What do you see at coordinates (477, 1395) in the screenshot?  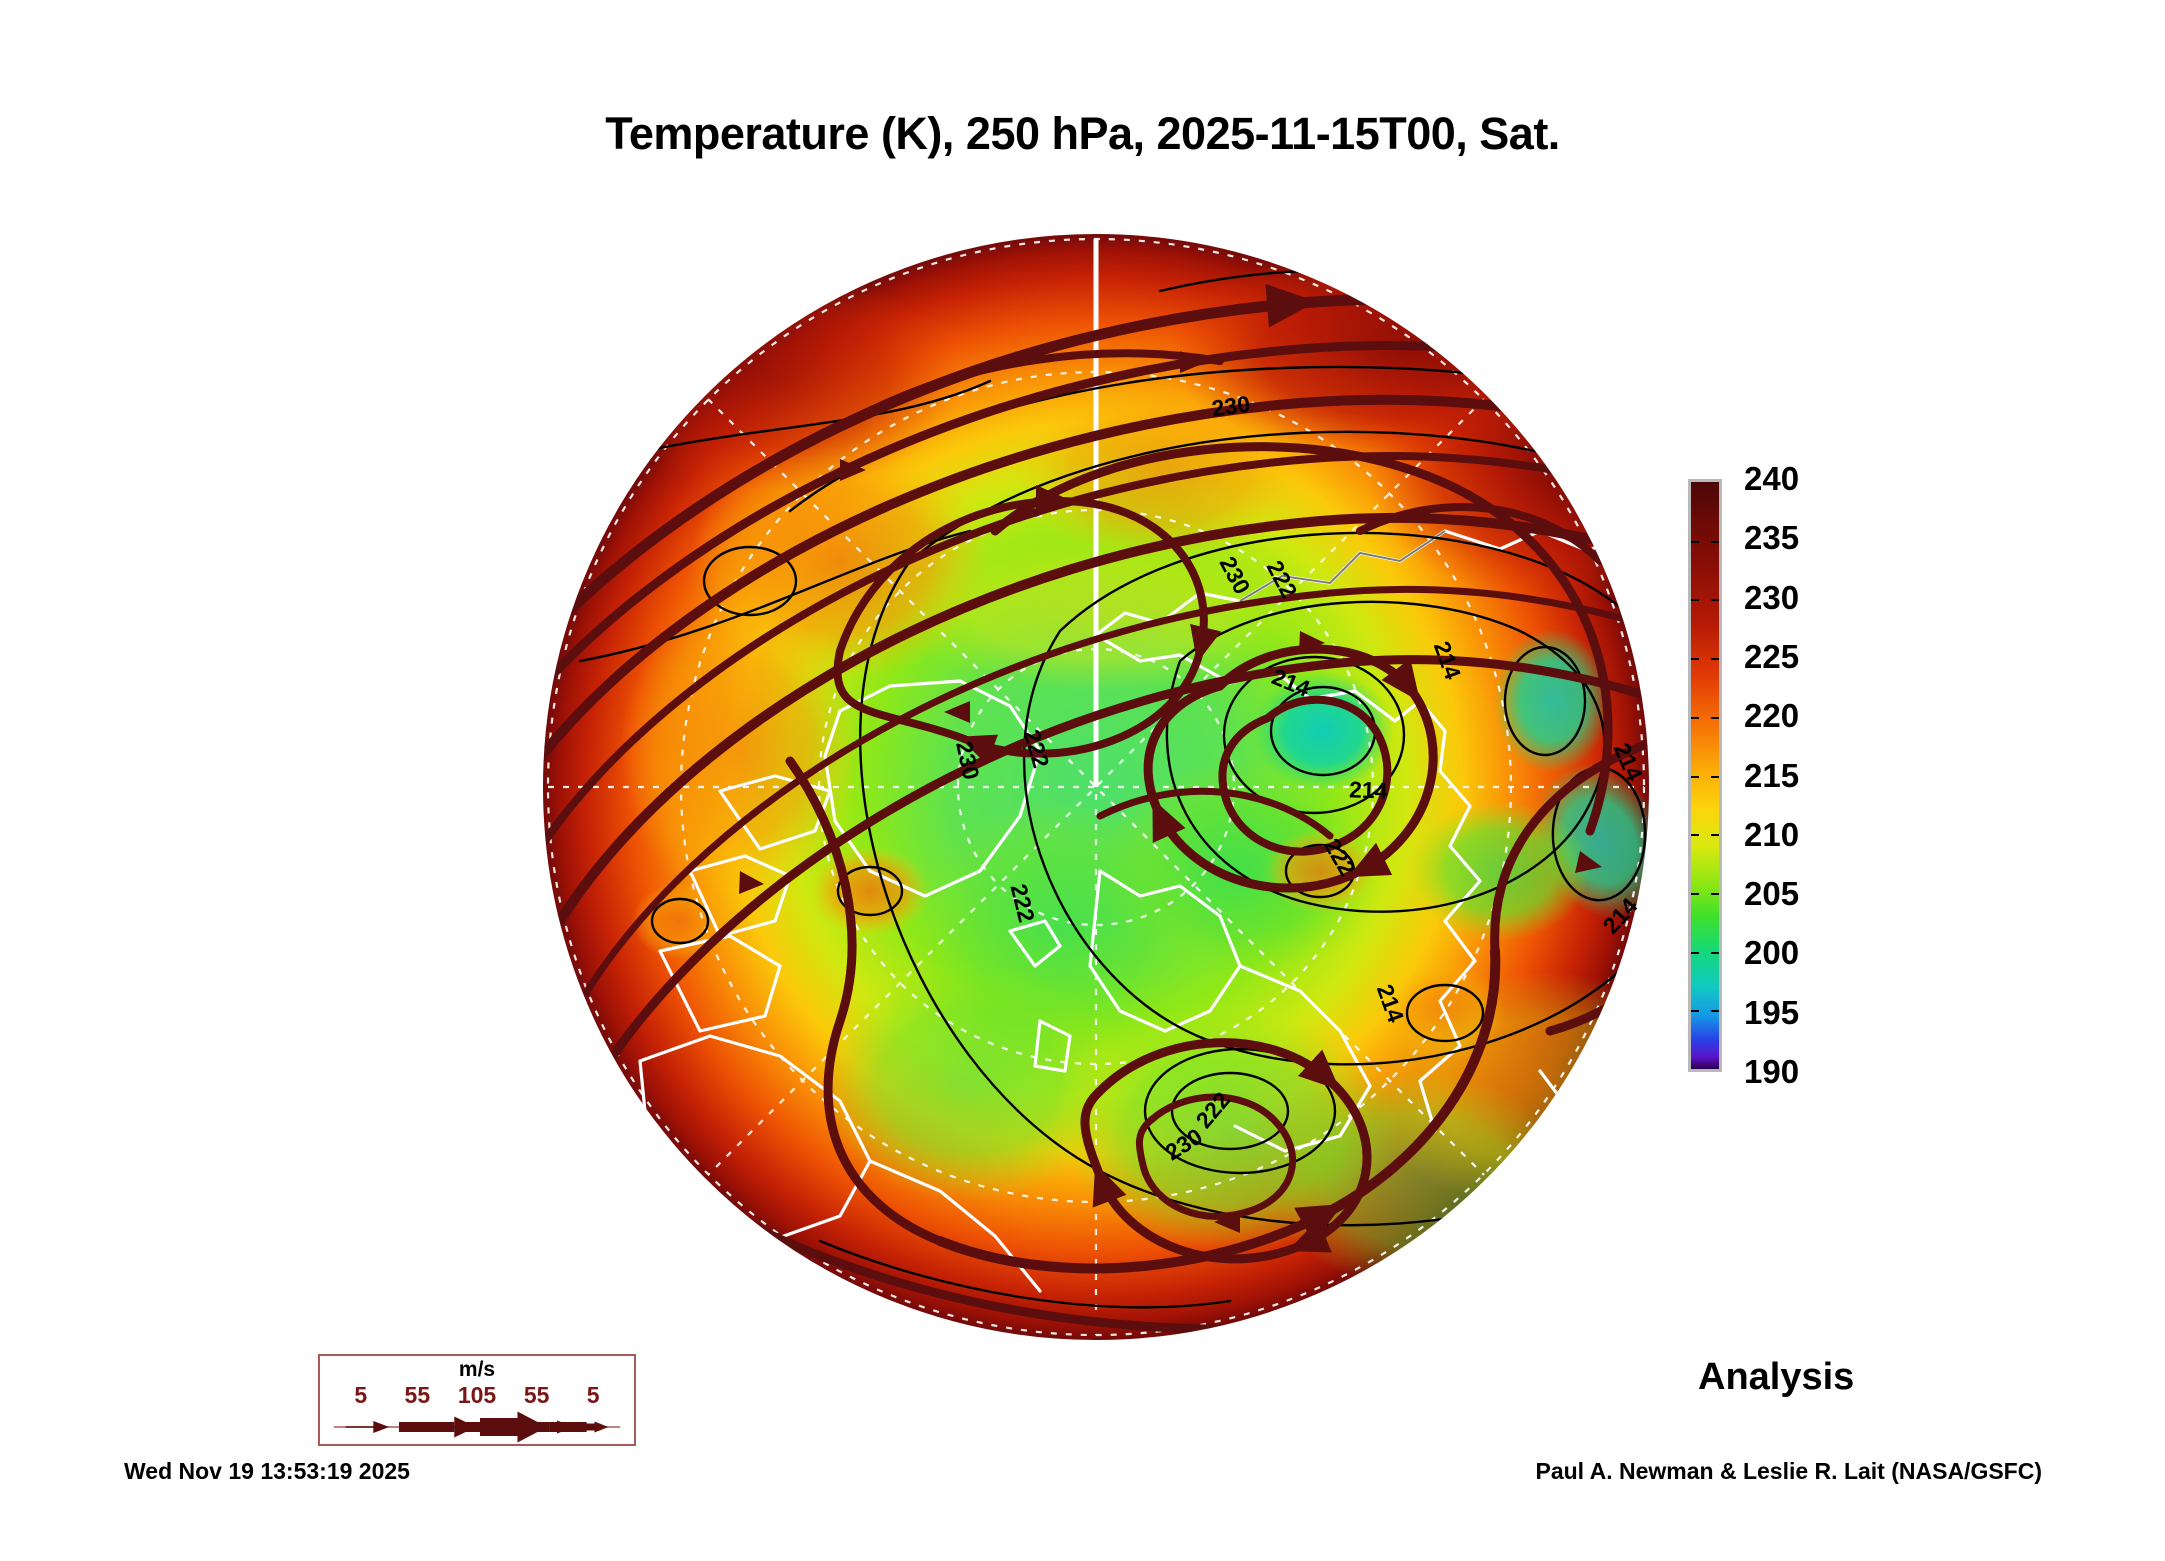 I see `wind-legend-value: 105` at bounding box center [477, 1395].